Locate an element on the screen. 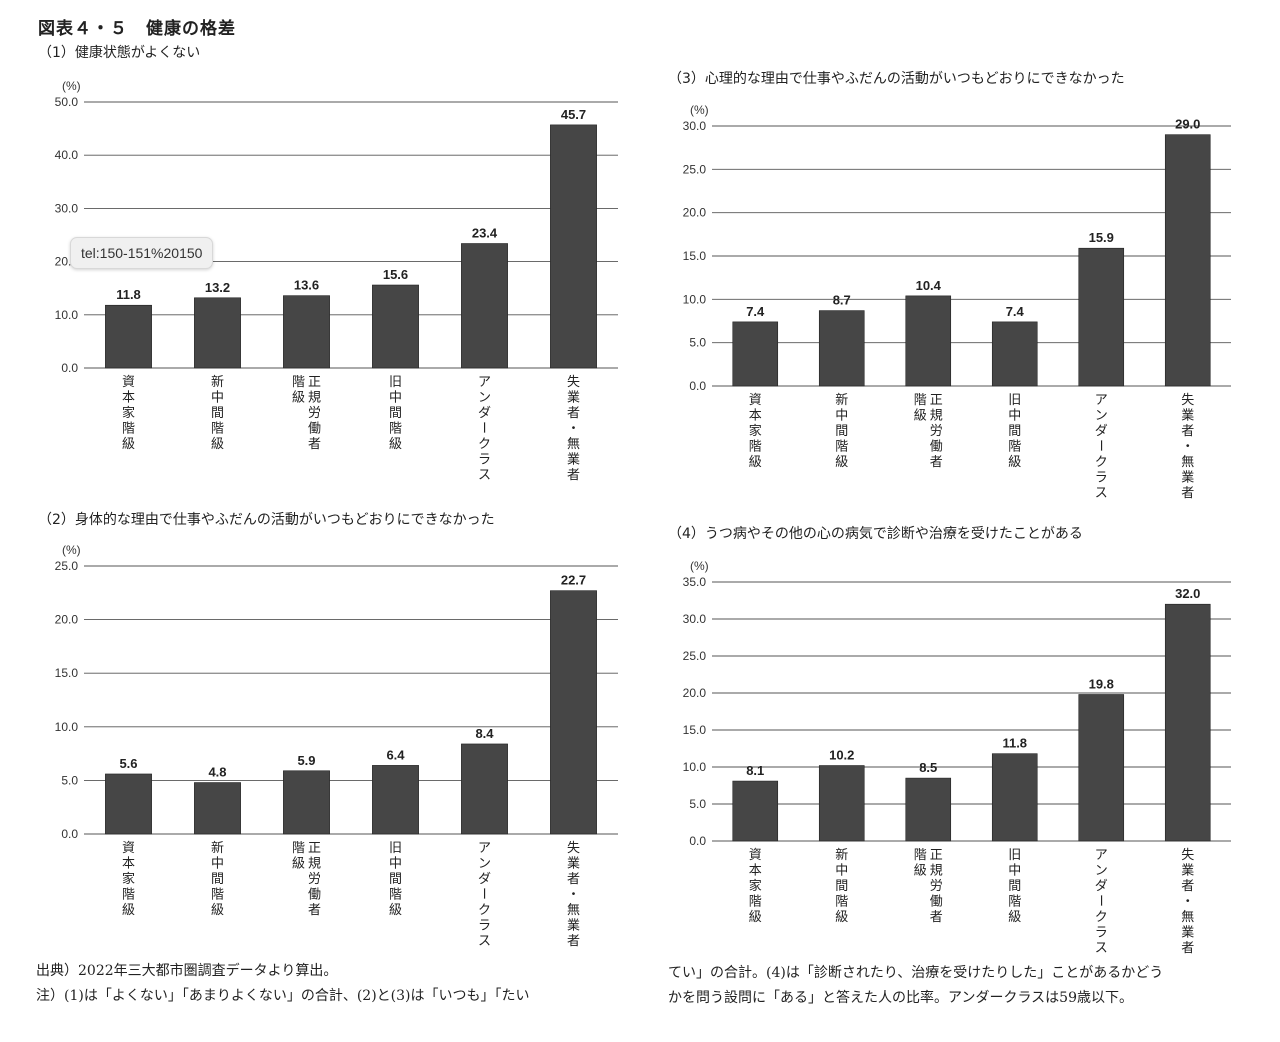 This screenshot has width=1280, height=1042. data-label: 45.7 is located at coordinates (573, 114).